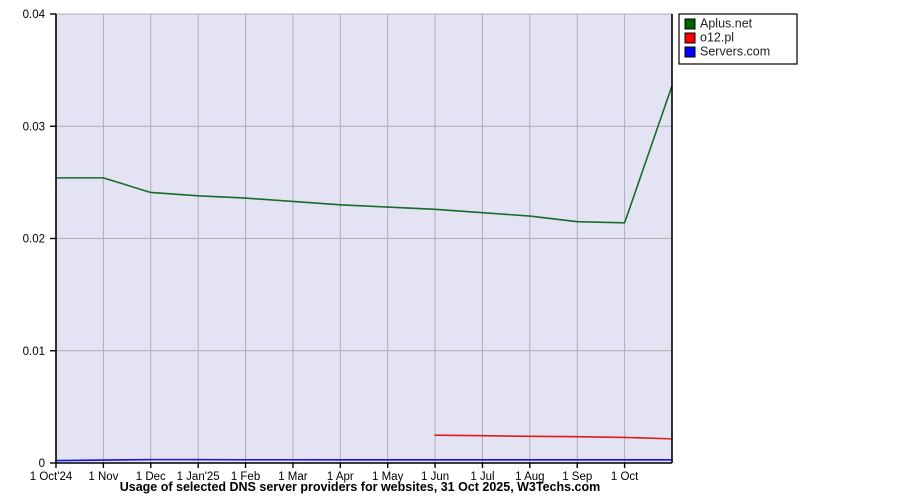 This screenshot has width=900, height=500. What do you see at coordinates (726, 23) in the screenshot?
I see `legend-label: Aplus.net` at bounding box center [726, 23].